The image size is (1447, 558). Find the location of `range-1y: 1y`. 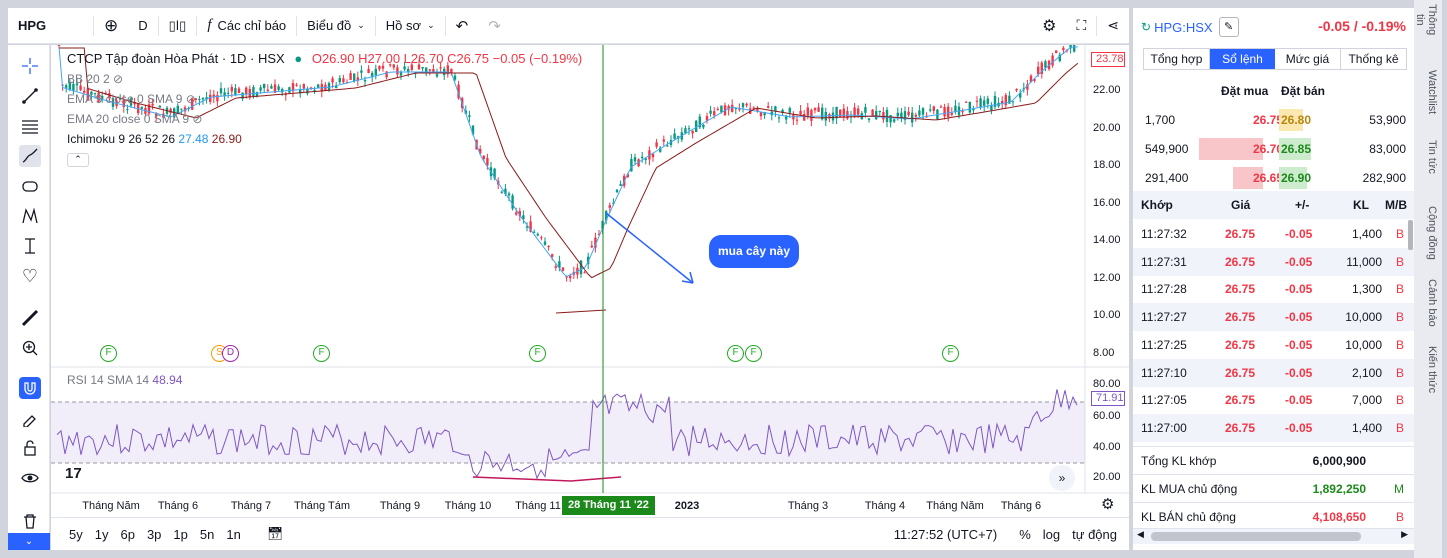

range-1y: 1y is located at coordinates (101, 534).